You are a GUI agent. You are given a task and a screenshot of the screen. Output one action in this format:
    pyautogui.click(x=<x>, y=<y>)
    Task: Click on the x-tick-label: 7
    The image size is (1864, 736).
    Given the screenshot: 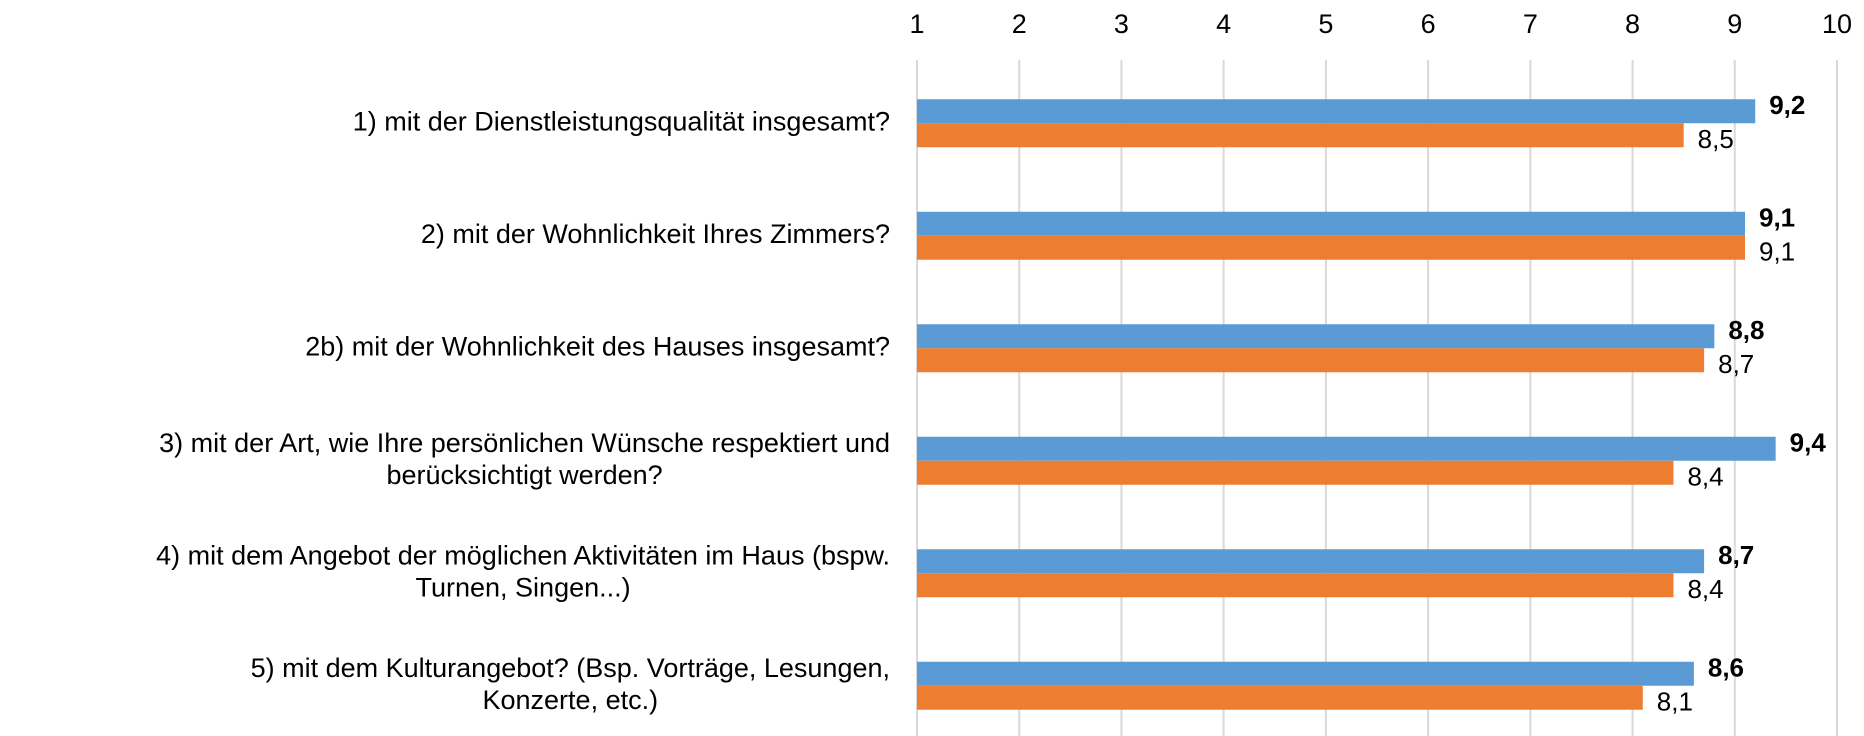 What is the action you would take?
    pyautogui.click(x=1530, y=24)
    